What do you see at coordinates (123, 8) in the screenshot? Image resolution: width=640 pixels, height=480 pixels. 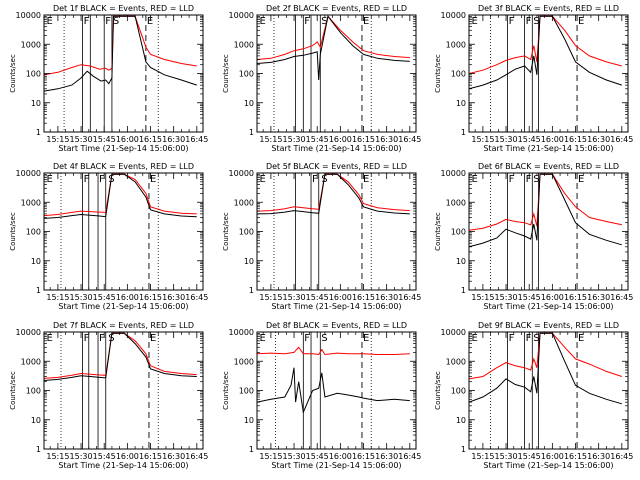 I see `panel-title: Det 1f BLACK = Events, RED = LLD` at bounding box center [123, 8].